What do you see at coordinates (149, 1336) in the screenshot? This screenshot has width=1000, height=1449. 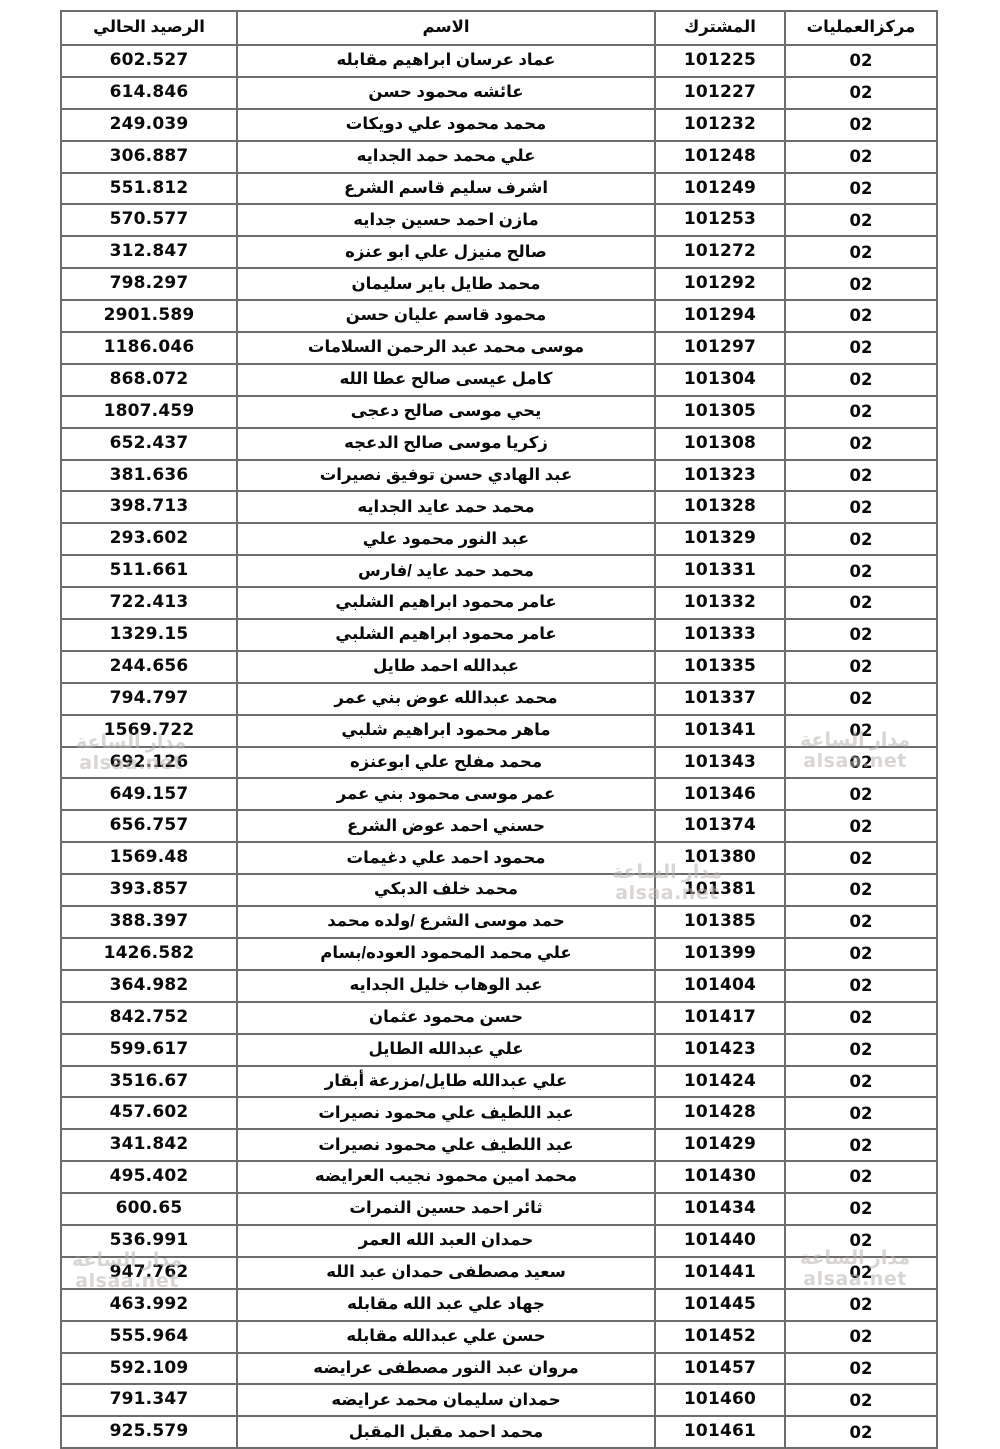 I see `cell-balance: 555.964` at bounding box center [149, 1336].